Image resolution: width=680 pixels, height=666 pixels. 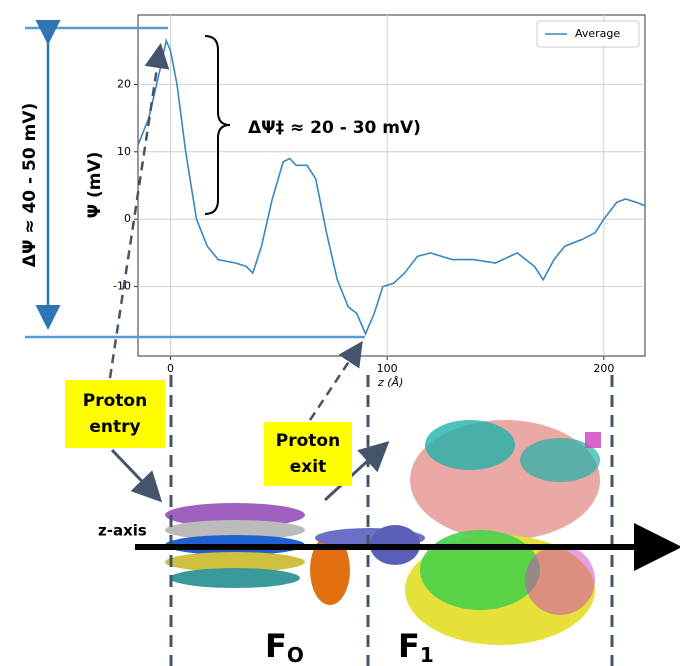 I want to click on total-drop-label: ΔΨ ≈ 40 - 50 mV), so click(x=30, y=185).